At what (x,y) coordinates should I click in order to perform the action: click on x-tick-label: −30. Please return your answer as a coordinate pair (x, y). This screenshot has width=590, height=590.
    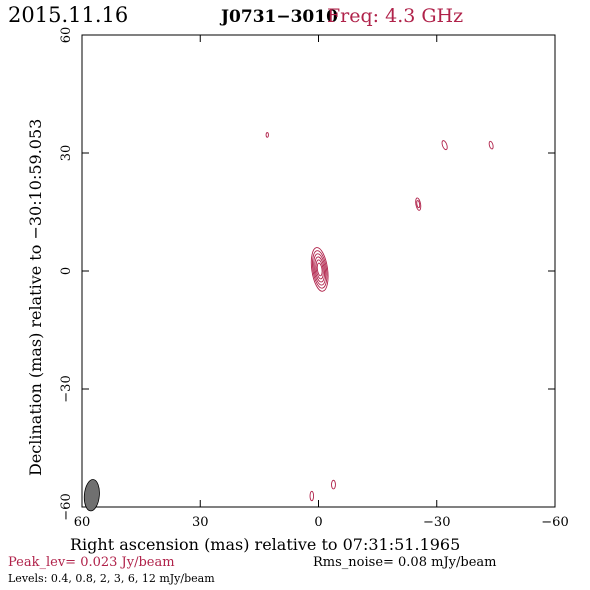
    Looking at the image, I should click on (436, 522).